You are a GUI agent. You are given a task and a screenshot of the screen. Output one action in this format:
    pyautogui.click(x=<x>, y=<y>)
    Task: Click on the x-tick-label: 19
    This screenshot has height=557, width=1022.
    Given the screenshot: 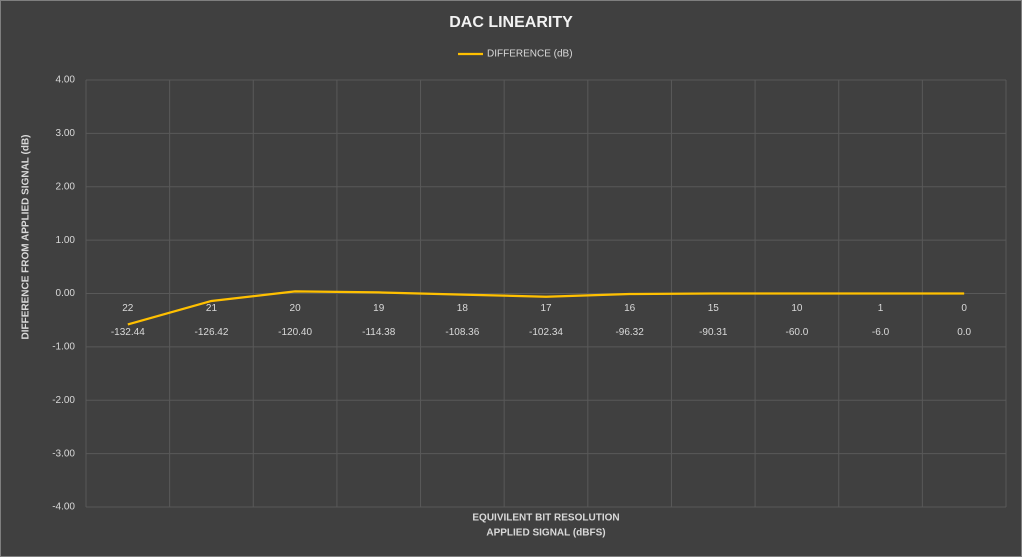 What is the action you would take?
    pyautogui.click(x=379, y=308)
    